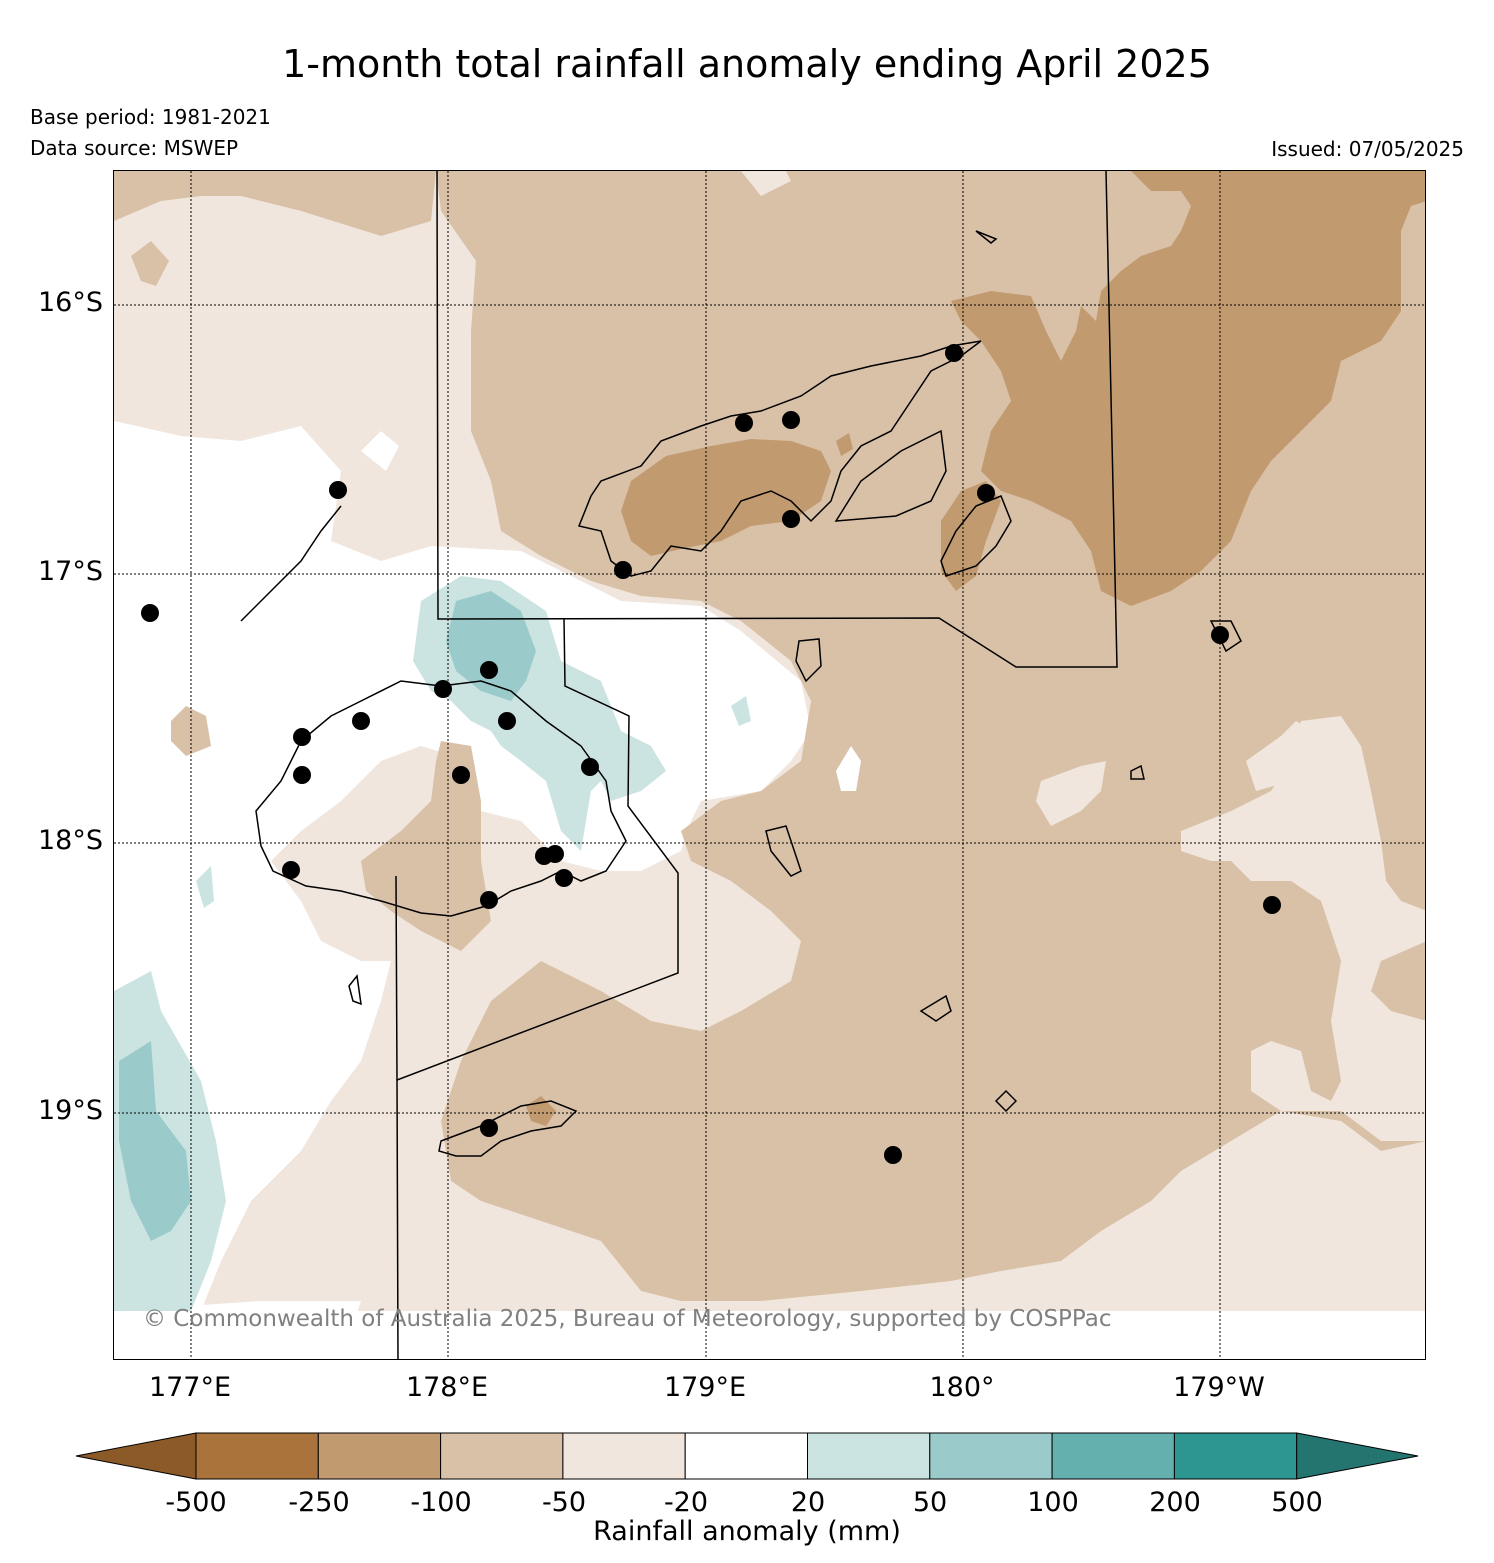 This screenshot has height=1563, width=1494. Describe the element at coordinates (70, 571) in the screenshot. I see `lat-tick-17s: 17°S` at that location.